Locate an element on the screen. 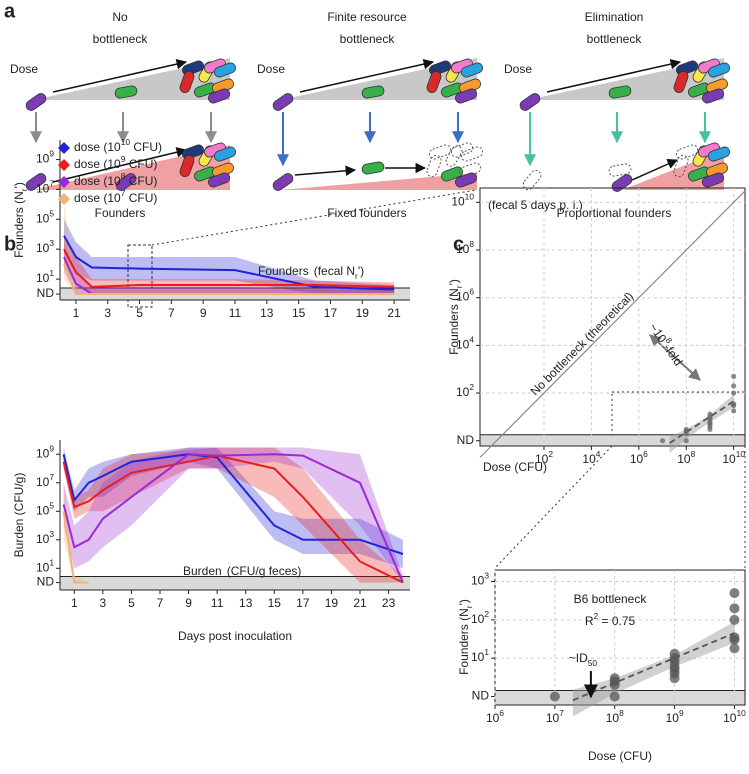 The image size is (749, 774). y-tick-label: 10³ is located at coordinates (45, 537).